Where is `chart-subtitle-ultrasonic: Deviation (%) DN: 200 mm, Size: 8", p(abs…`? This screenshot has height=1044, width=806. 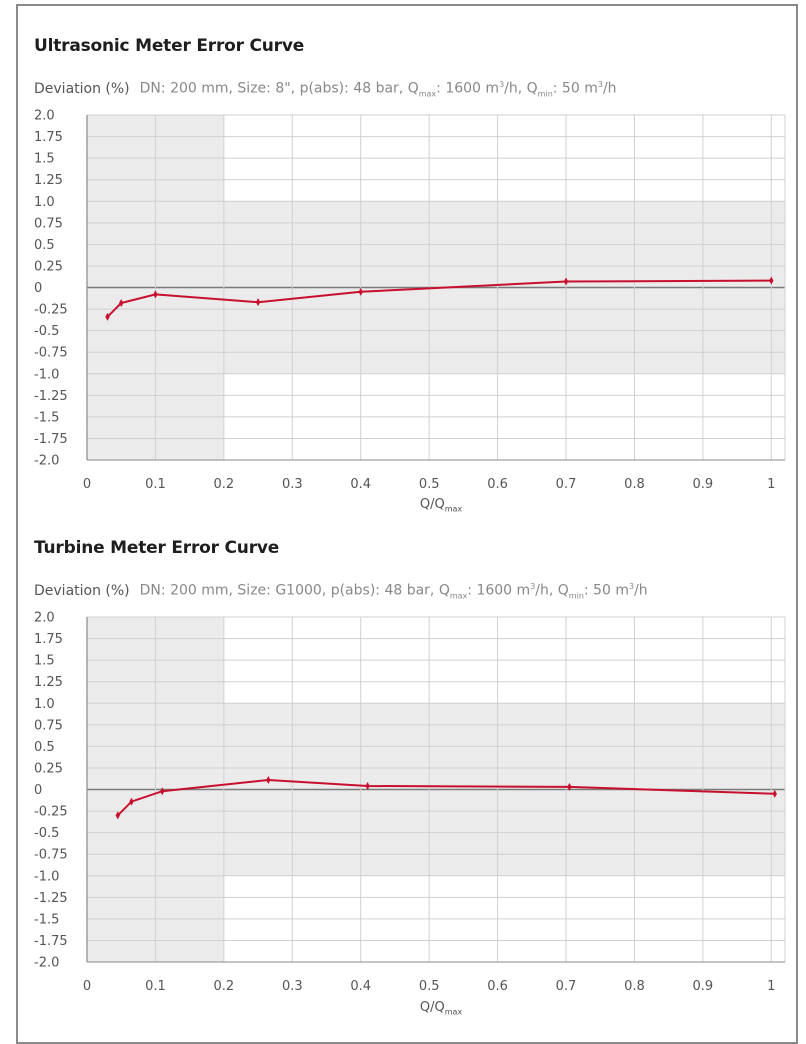
chart-subtitle-ultrasonic: Deviation (%) DN: 200 mm, Size: 8", p(abs… is located at coordinates (325, 89).